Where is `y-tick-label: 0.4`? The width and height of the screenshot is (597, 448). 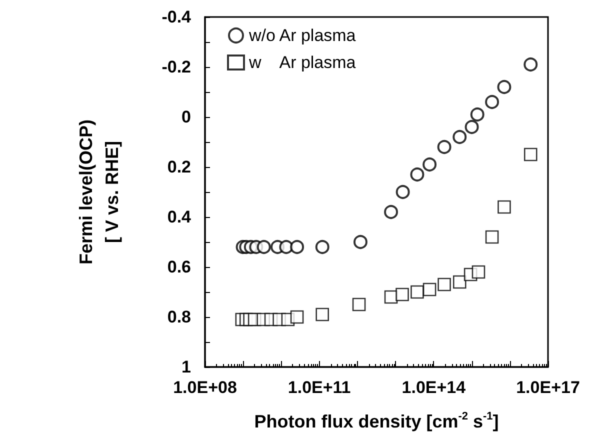 y-tick-label: 0.4 is located at coordinates (179, 217).